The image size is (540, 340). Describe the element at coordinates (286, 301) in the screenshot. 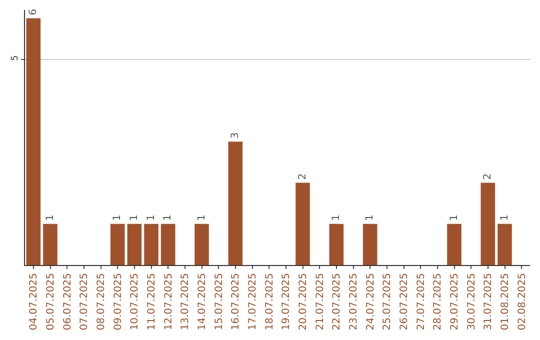

I see `x-tick-label: 19.07.2025` at that location.